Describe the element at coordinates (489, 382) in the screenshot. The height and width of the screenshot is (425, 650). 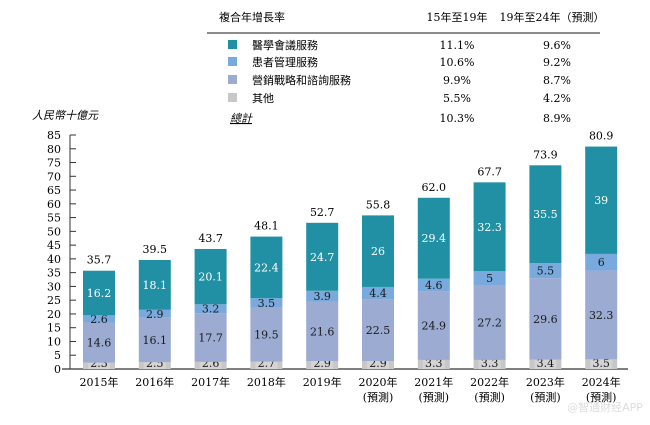
I see `x-tick-label: 2022年` at that location.